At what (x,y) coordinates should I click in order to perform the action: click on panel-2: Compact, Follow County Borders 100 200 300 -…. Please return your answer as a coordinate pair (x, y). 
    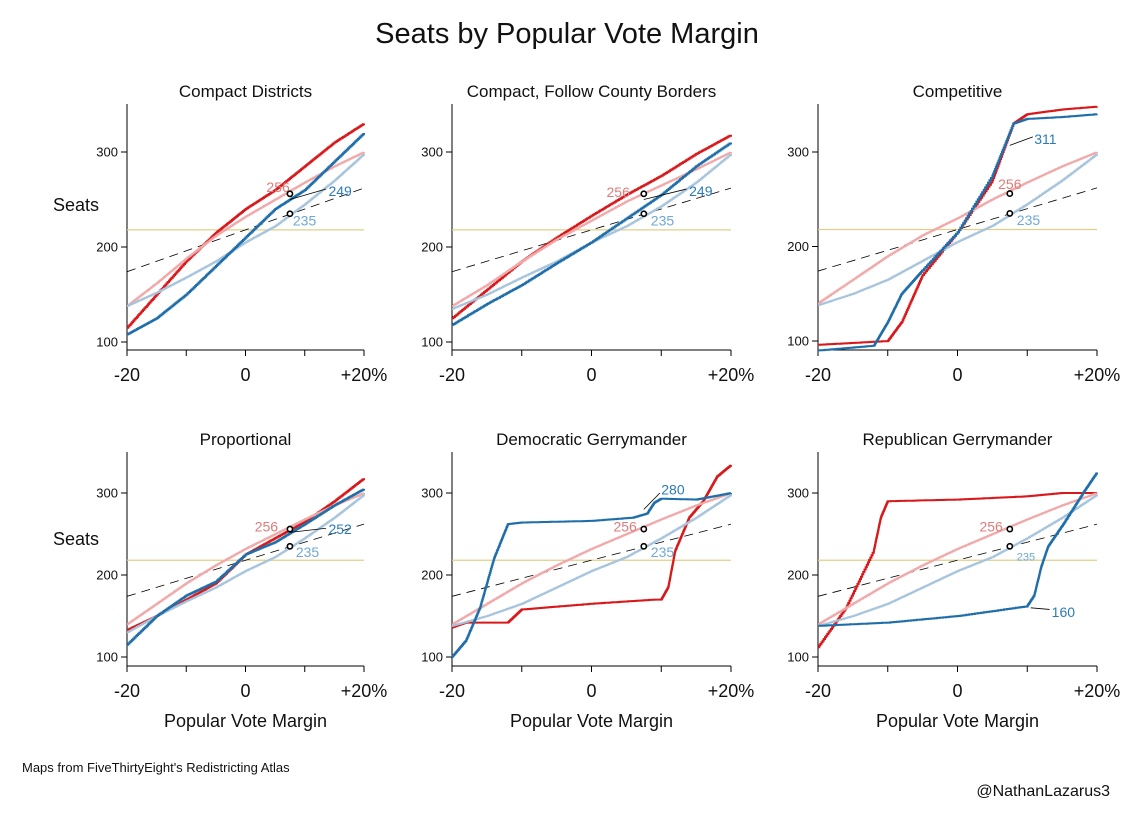
    Looking at the image, I should click on (587, 233).